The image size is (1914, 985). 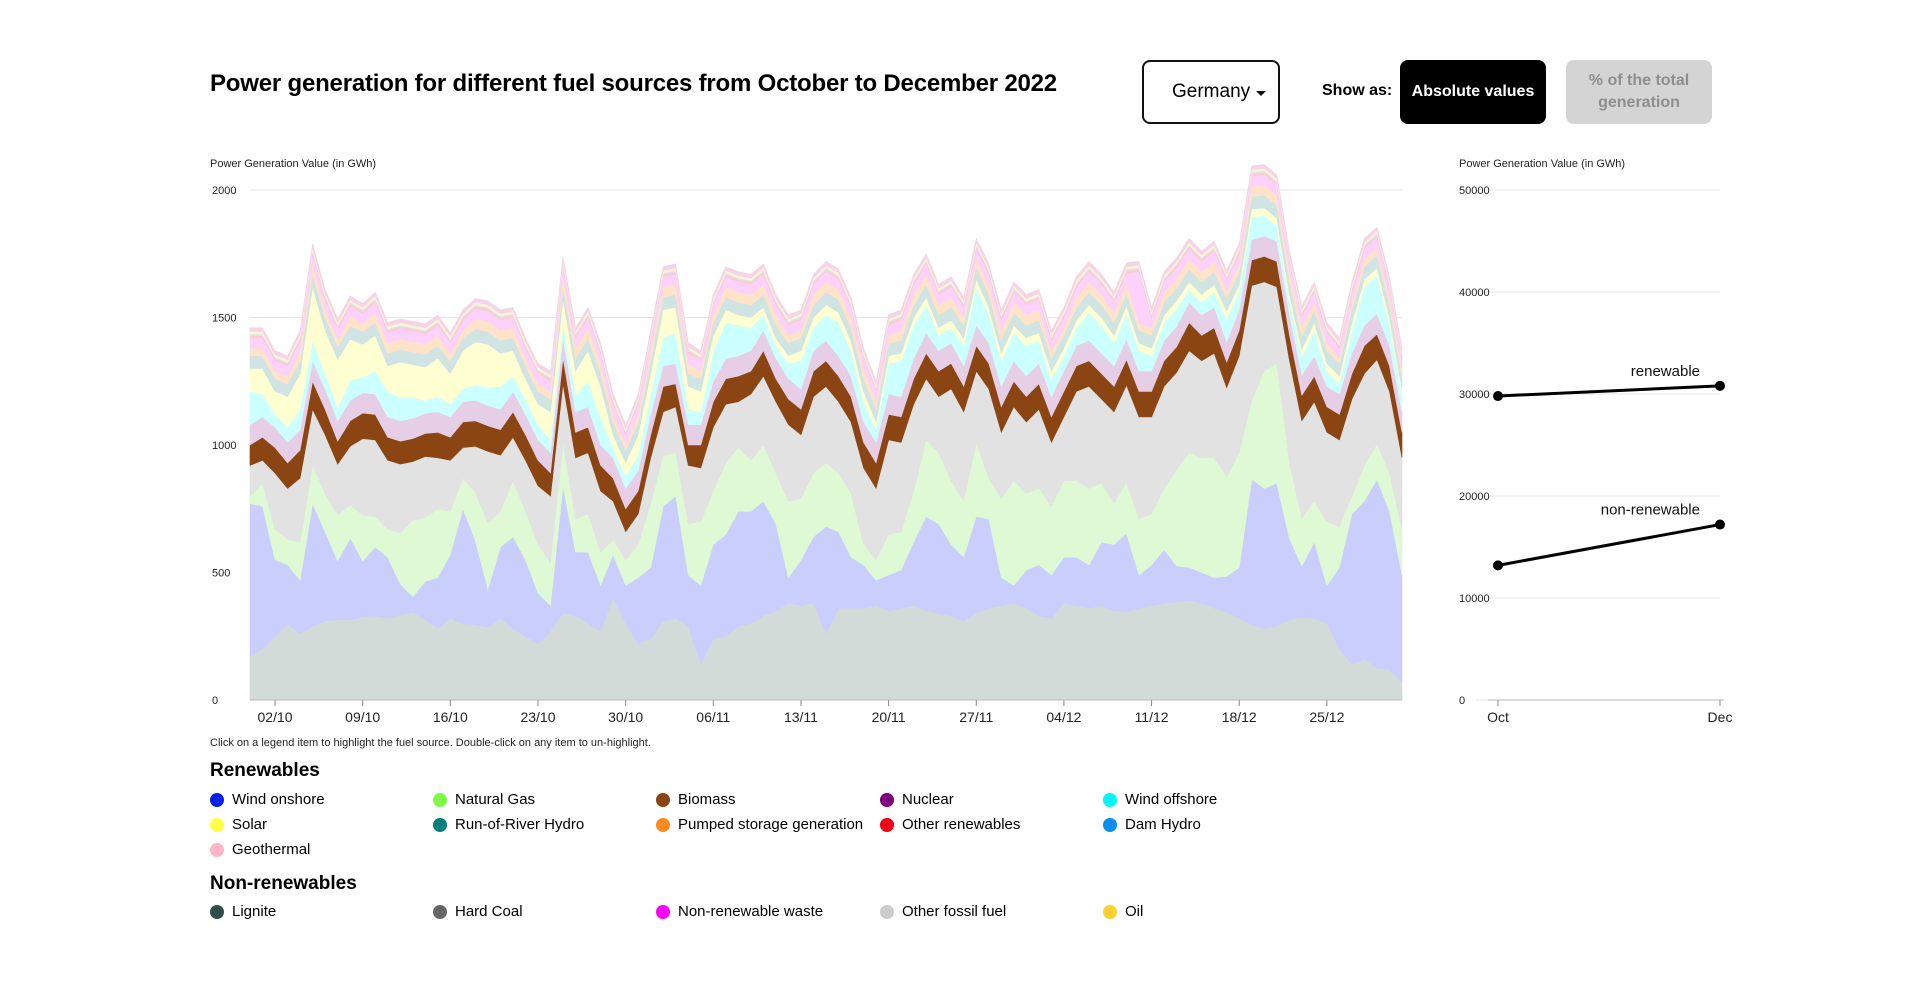 I want to click on main-y-tick-label: 2000, so click(x=224, y=191).